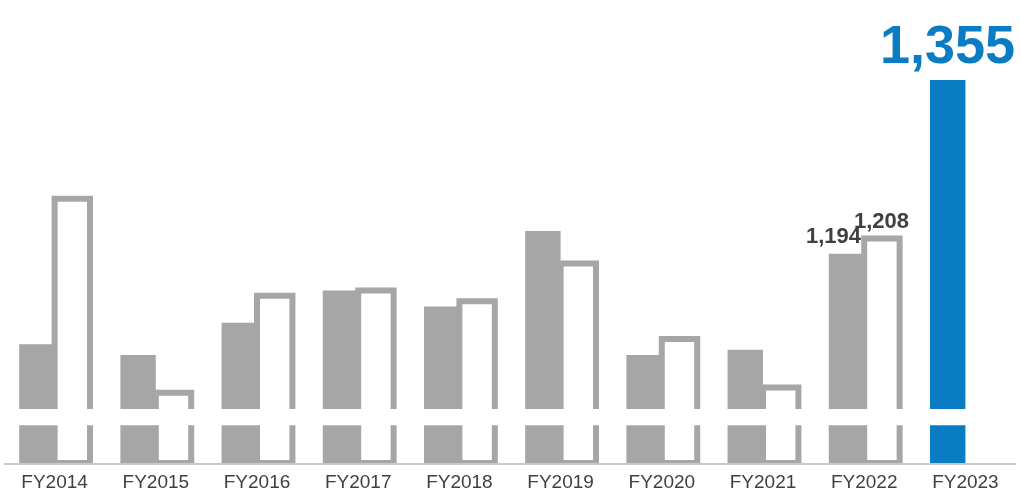 This screenshot has height=504, width=1020. I want to click on x-tick-label: FY2019, so click(560, 481).